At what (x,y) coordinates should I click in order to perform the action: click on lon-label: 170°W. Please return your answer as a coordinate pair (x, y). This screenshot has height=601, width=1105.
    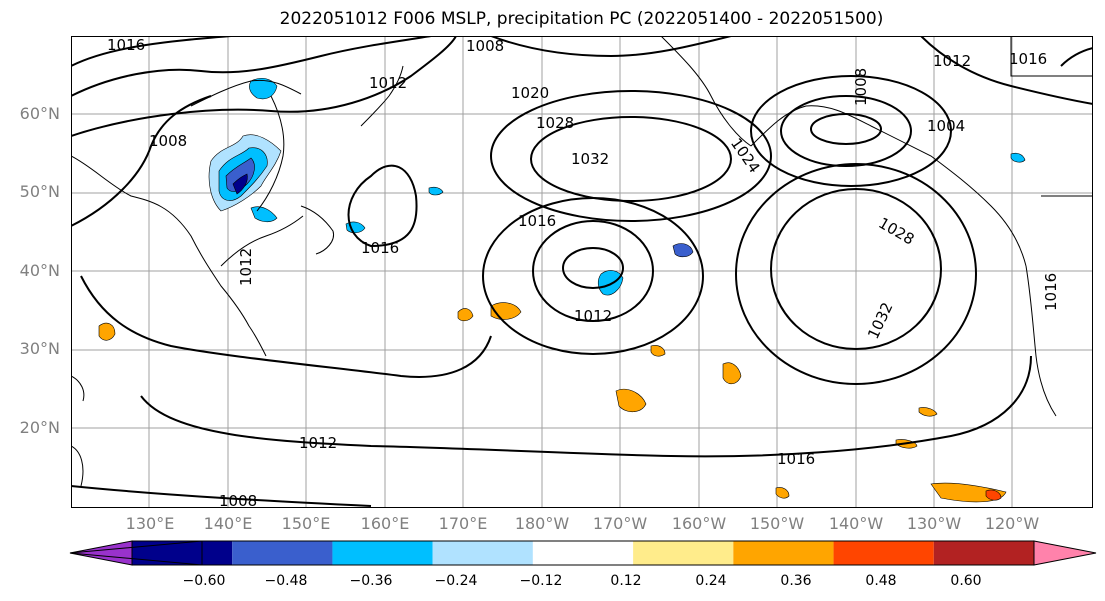
    Looking at the image, I should click on (620, 523).